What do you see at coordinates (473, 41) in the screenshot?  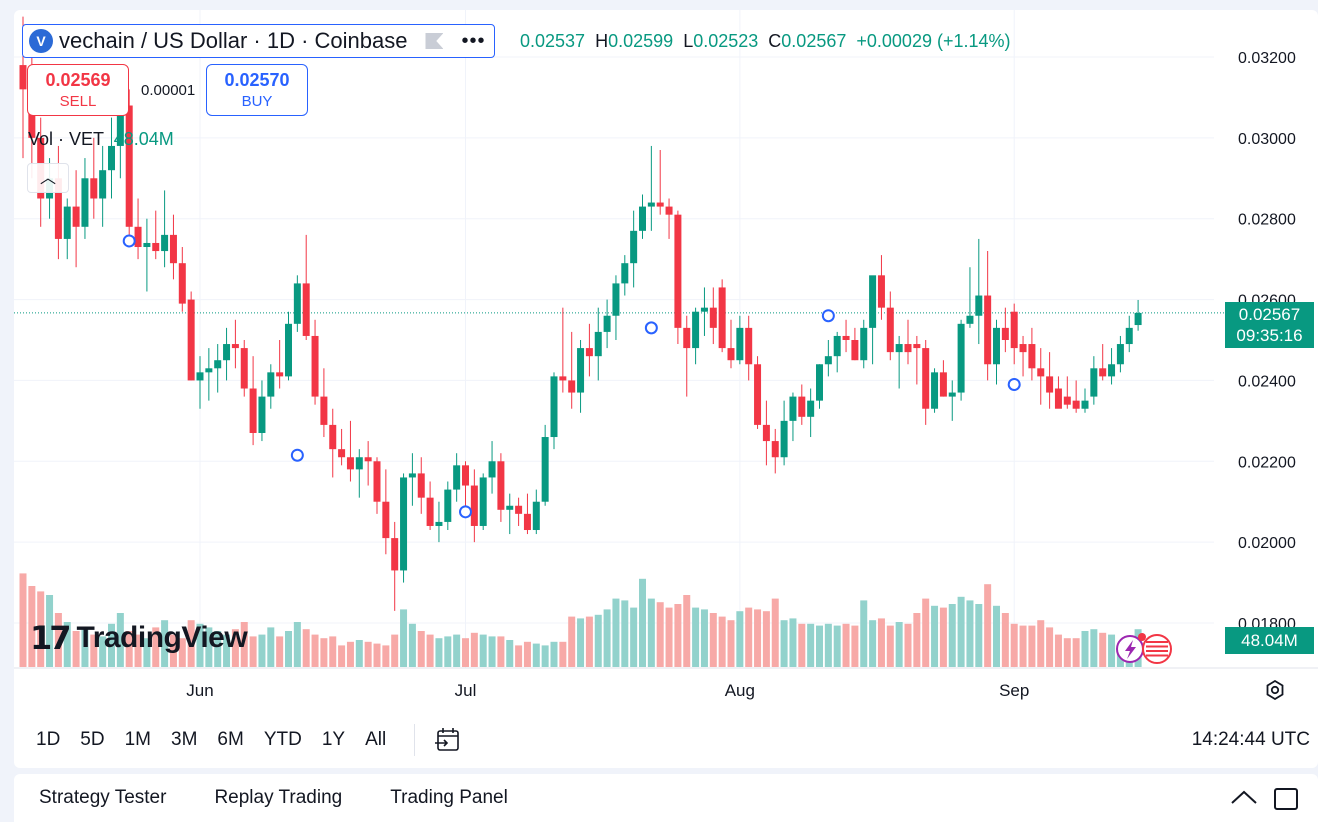 I see `more-horizontal-icon: •••` at bounding box center [473, 41].